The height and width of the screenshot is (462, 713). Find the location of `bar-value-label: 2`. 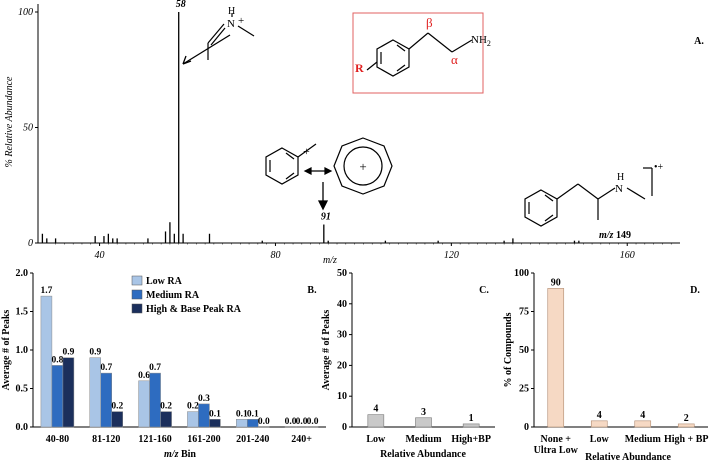

bar-value-label: 2 is located at coordinates (686, 418).